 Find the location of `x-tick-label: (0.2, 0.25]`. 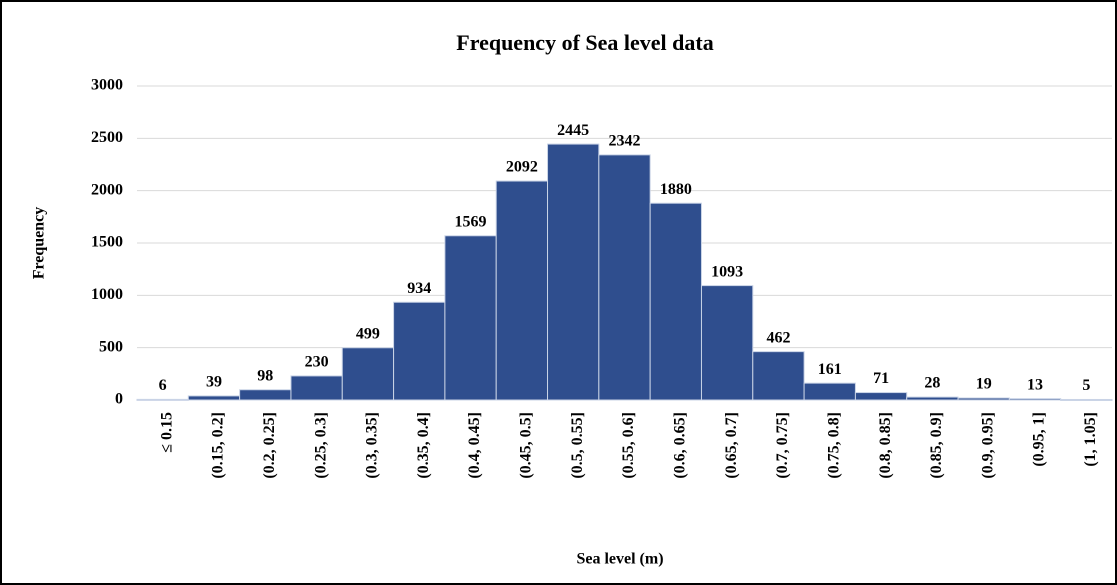

x-tick-label: (0.2, 0.25] is located at coordinates (269, 445).